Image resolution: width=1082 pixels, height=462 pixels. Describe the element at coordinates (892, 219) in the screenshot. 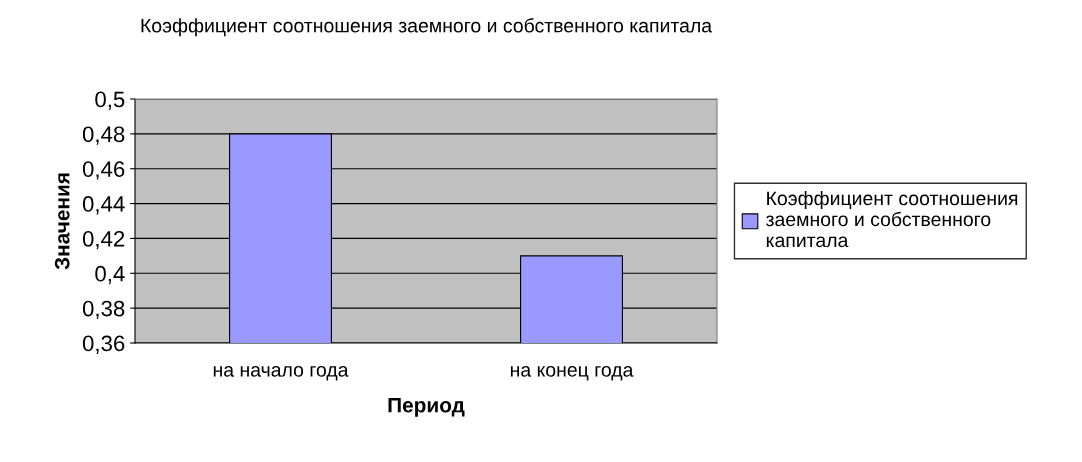

I see `legend-label: Коэффициент соотношения заемного и собственного капитала` at that location.